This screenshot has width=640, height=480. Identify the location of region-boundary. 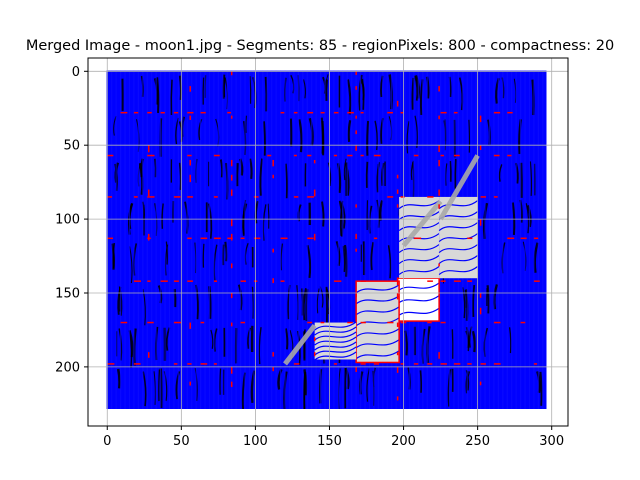
(377, 322).